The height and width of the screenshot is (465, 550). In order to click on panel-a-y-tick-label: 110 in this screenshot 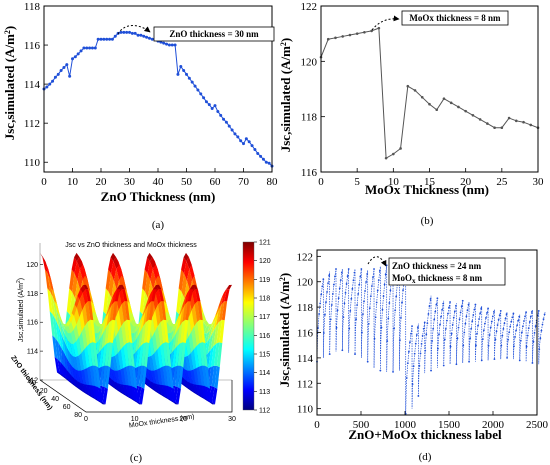, I will do `click(32, 163)`.